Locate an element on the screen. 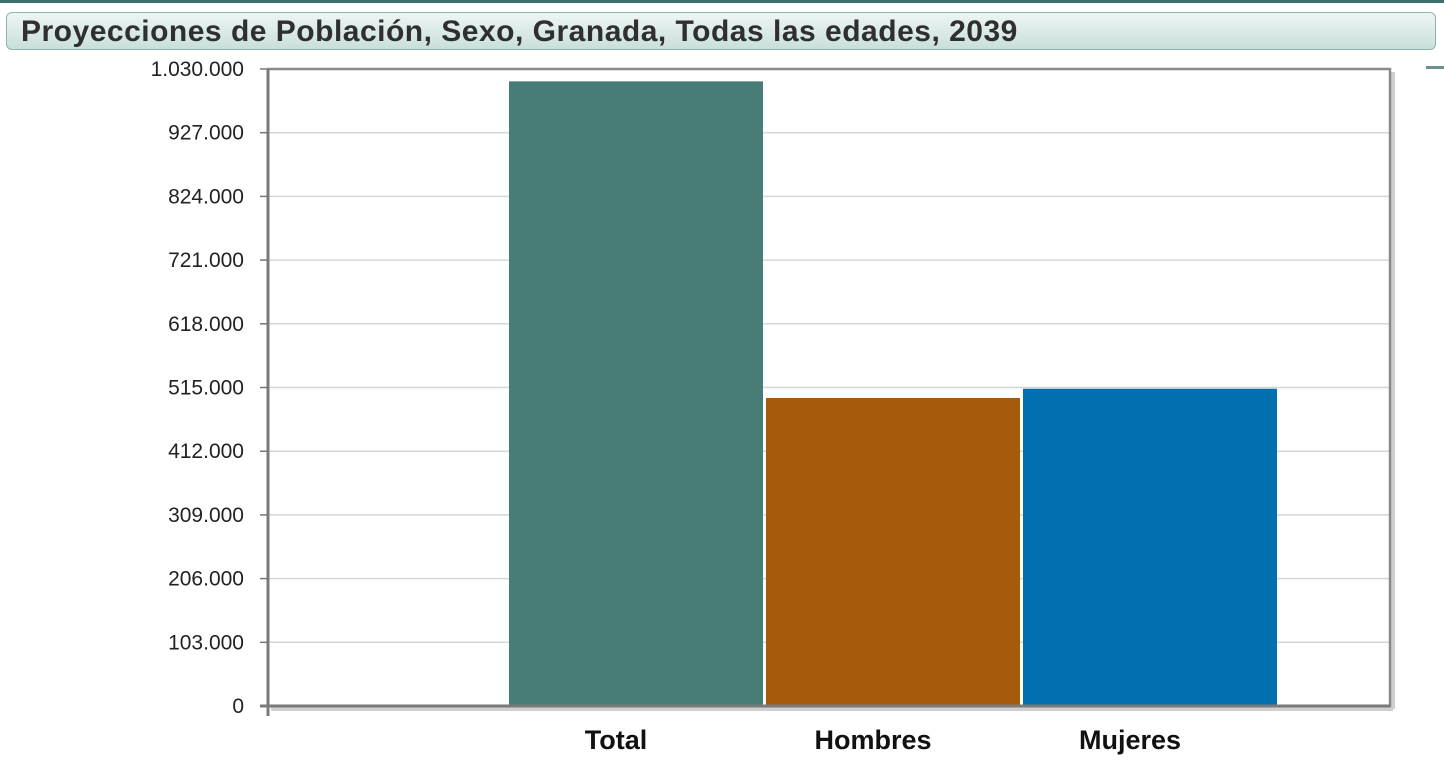  x-category-label: Hombres is located at coordinates (872, 740).